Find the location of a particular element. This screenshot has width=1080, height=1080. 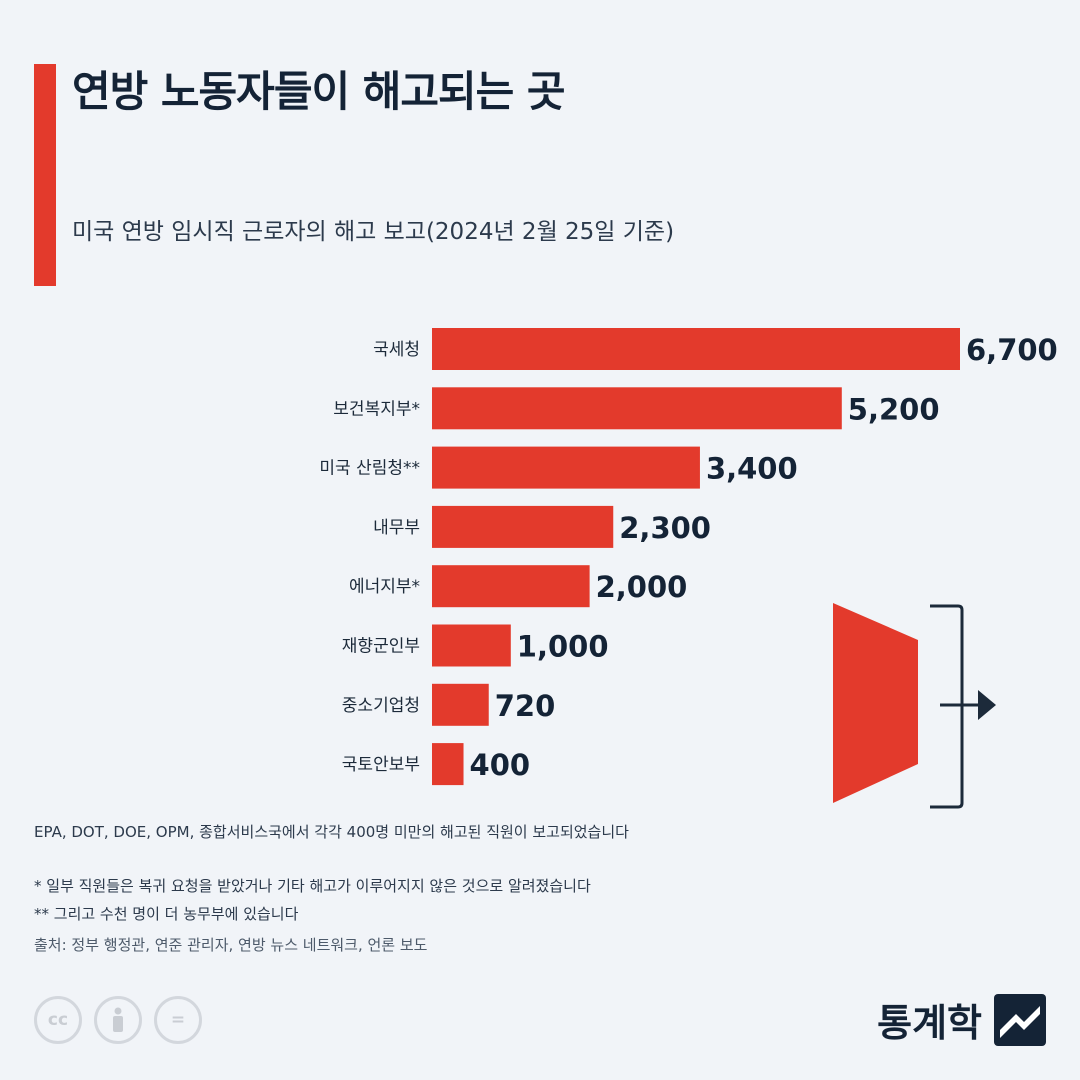

brand-name: 통계학 is located at coordinates (929, 1023).